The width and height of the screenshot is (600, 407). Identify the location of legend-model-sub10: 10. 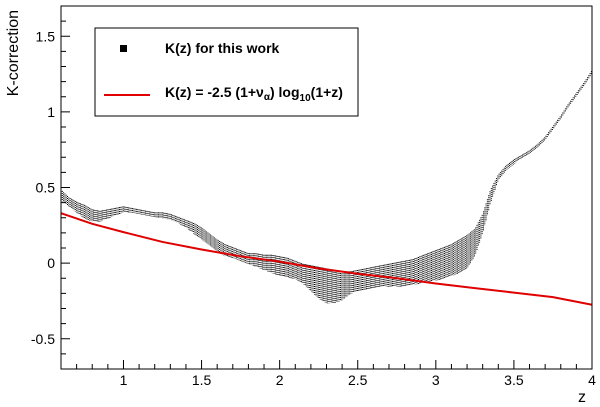
(306, 98).